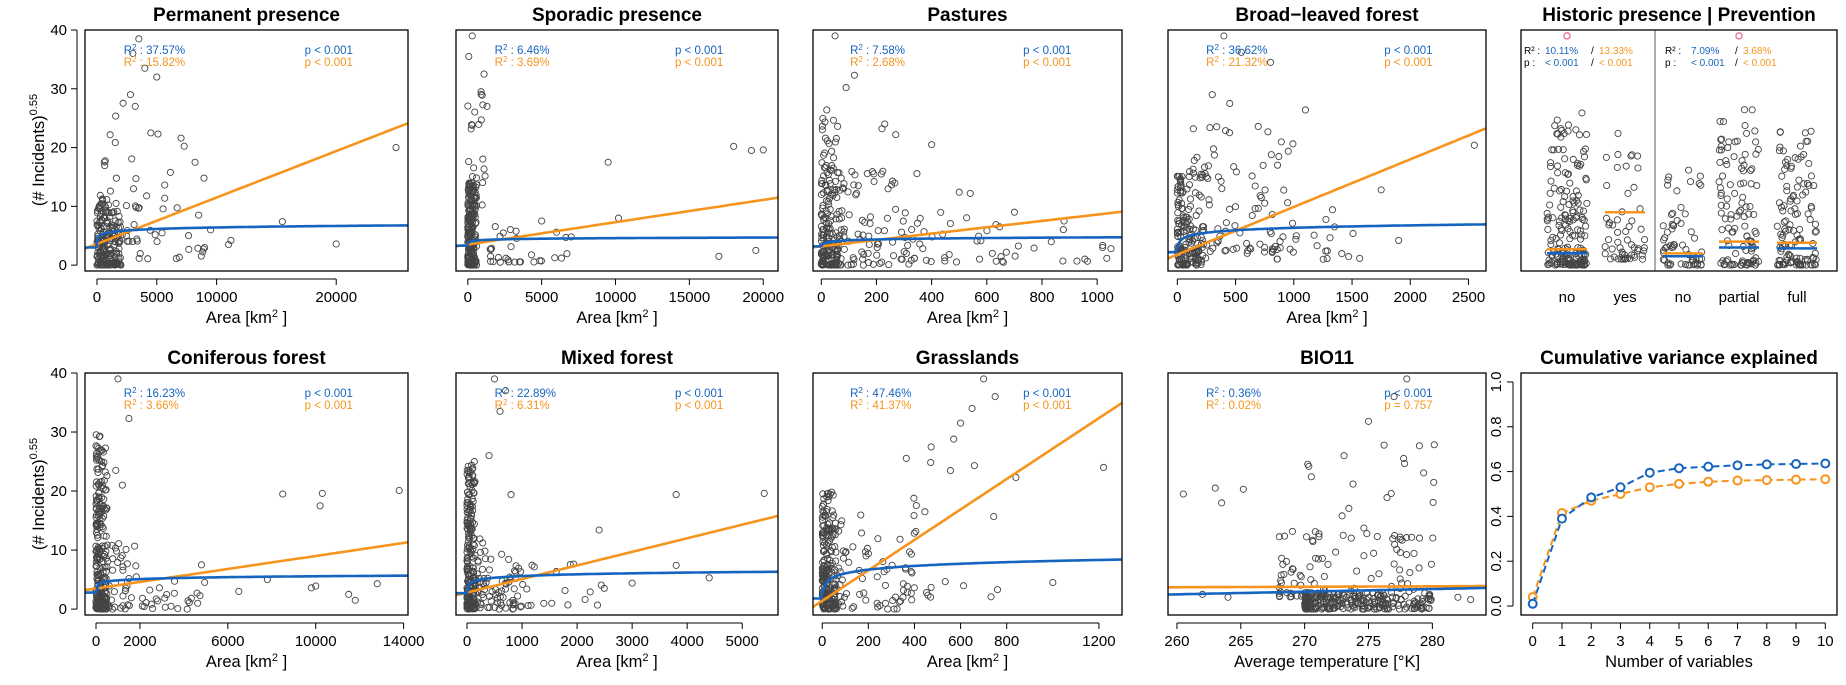 The height and width of the screenshot is (685, 1846). What do you see at coordinates (1708, 63) in the screenshot?
I see `stats-right-p-blue: < 0.001` at bounding box center [1708, 63].